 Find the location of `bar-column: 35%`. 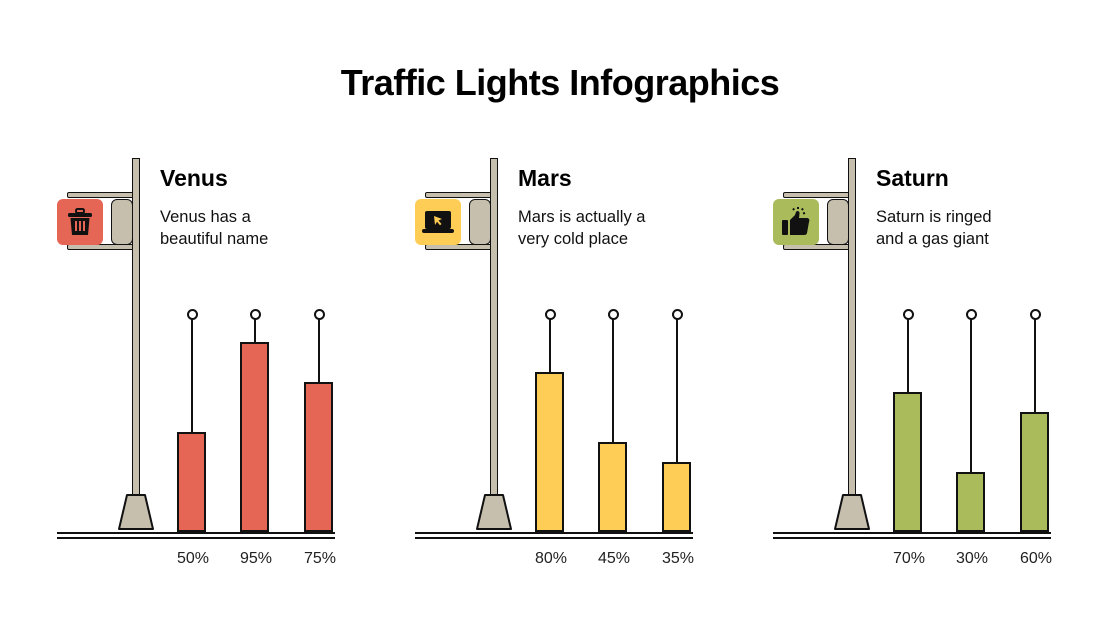

bar-column: 35% is located at coordinates (678, 315).